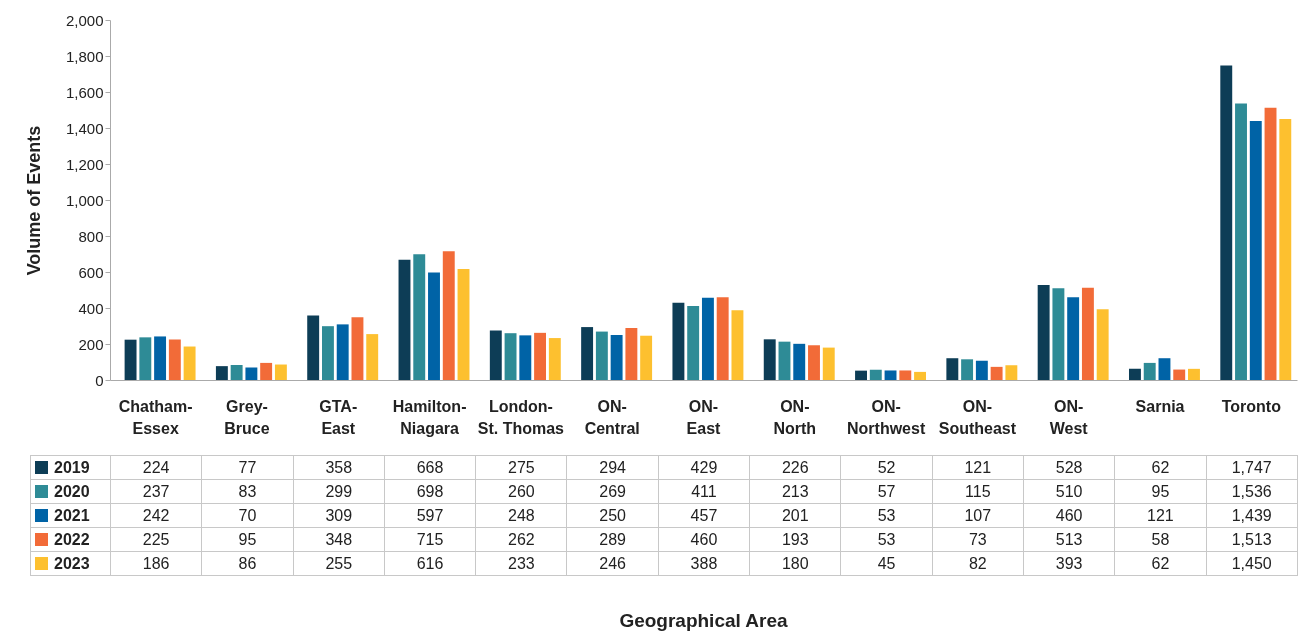 The height and width of the screenshot is (635, 1301). I want to click on data-label: 70, so click(247, 515).